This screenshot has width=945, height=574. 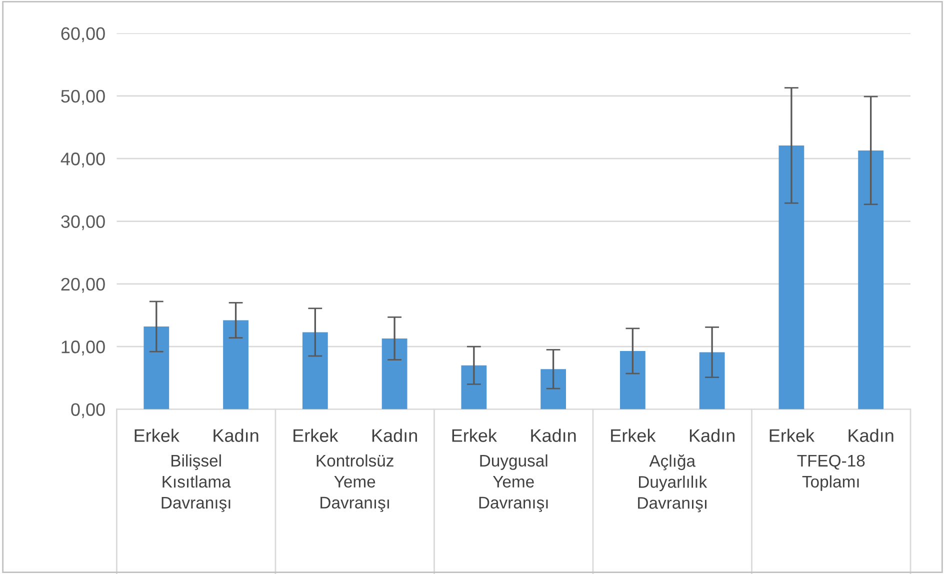 I want to click on text: Kontrolsüz Yeme Davranışı, so click(x=355, y=483).